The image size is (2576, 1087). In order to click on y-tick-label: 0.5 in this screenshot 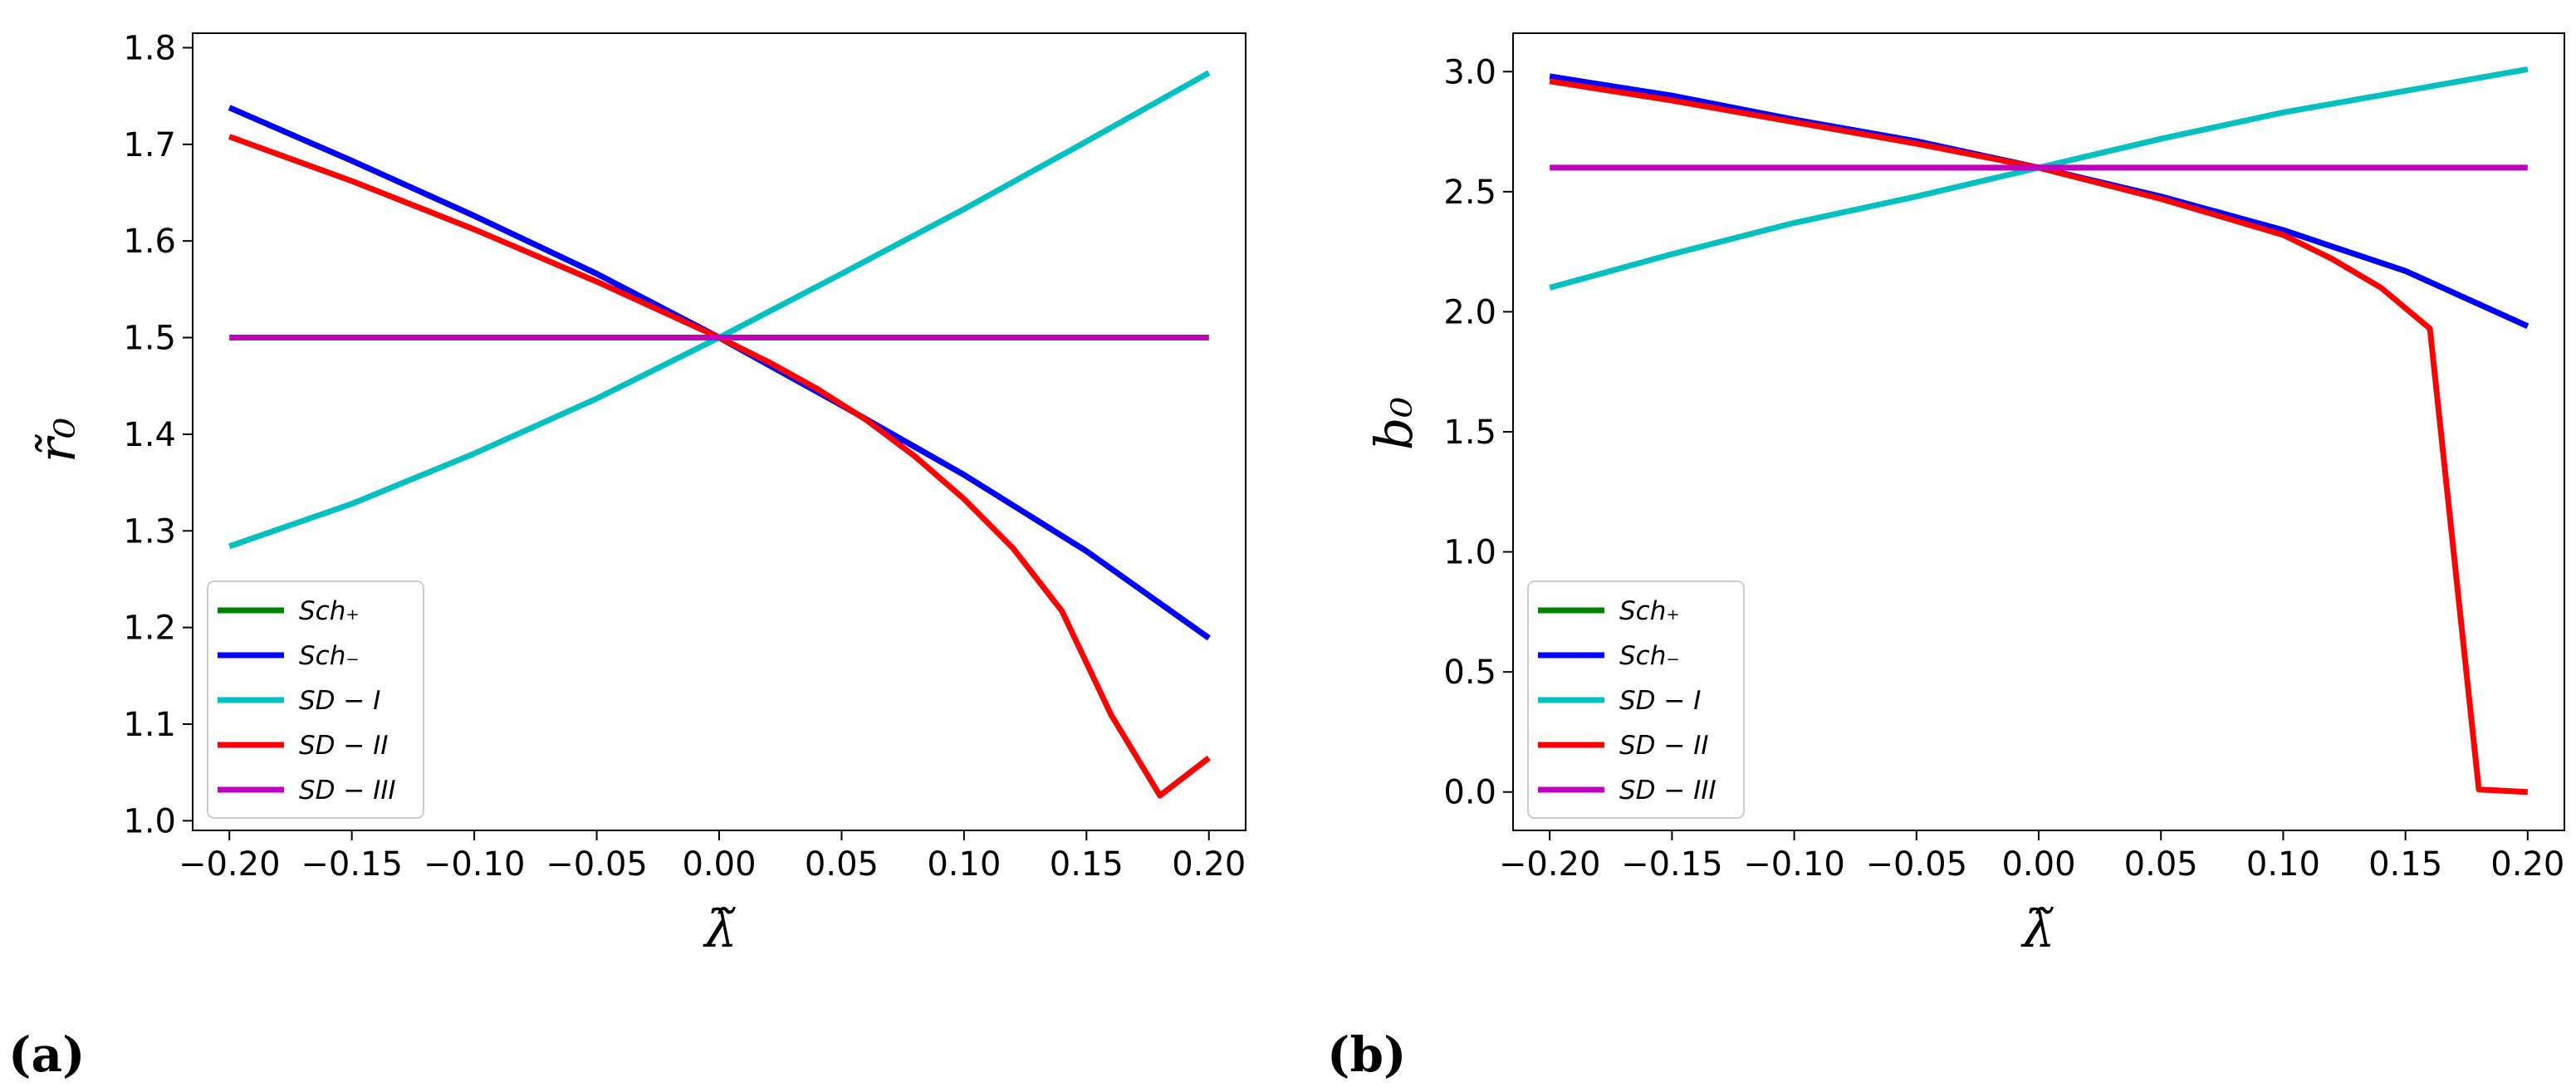, I will do `click(1470, 673)`.